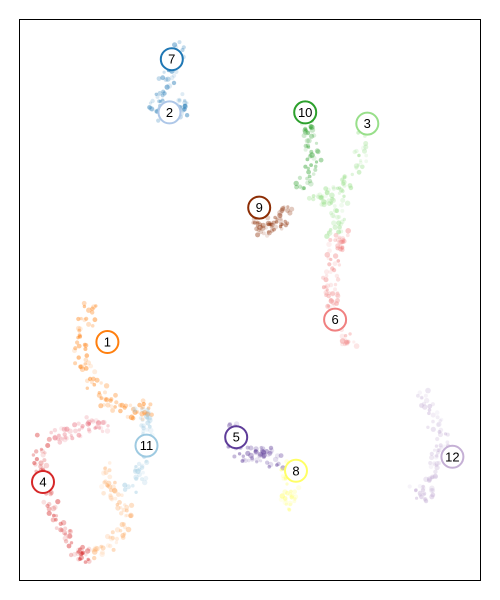  Describe the element at coordinates (146, 445) in the screenshot. I see `cluster-label-11: 11` at that location.